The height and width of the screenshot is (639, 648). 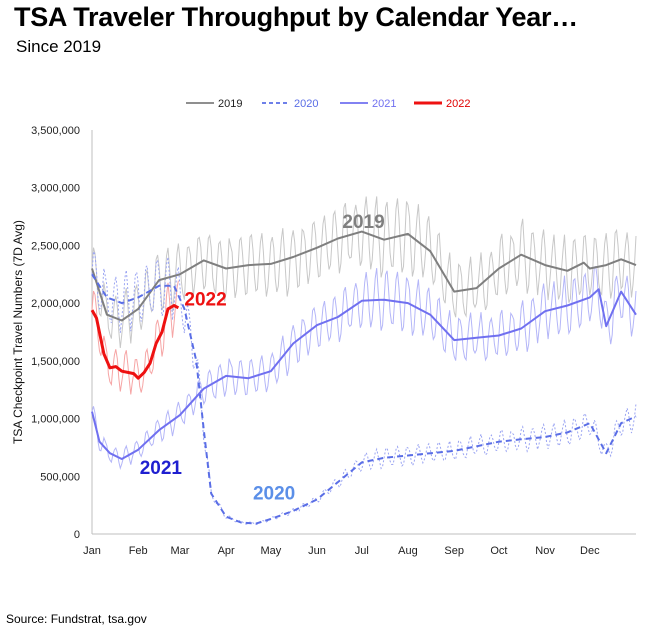 I want to click on annotation-2021: 2021, so click(x=161, y=468).